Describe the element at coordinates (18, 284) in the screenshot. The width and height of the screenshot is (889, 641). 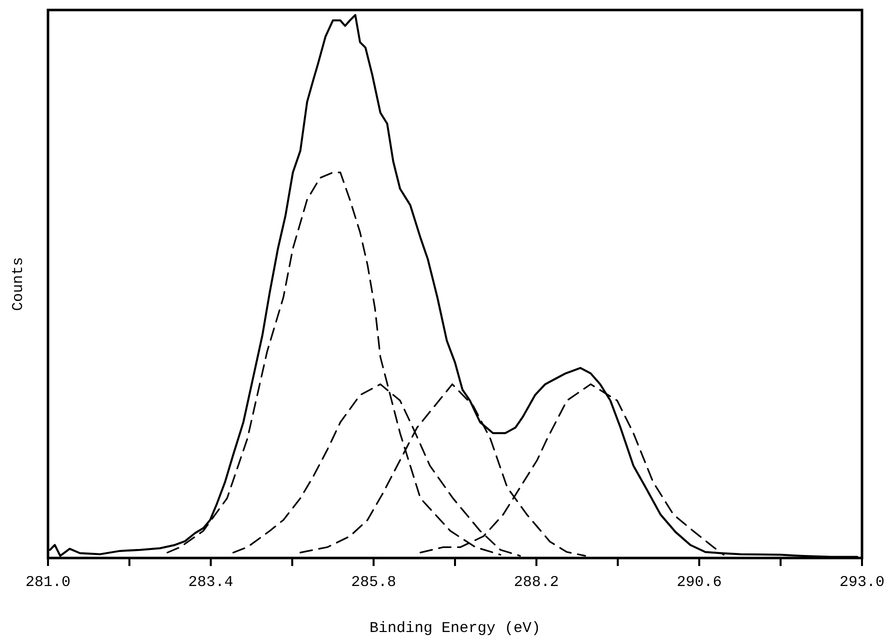
I see `y-axis-title: Counts` at that location.